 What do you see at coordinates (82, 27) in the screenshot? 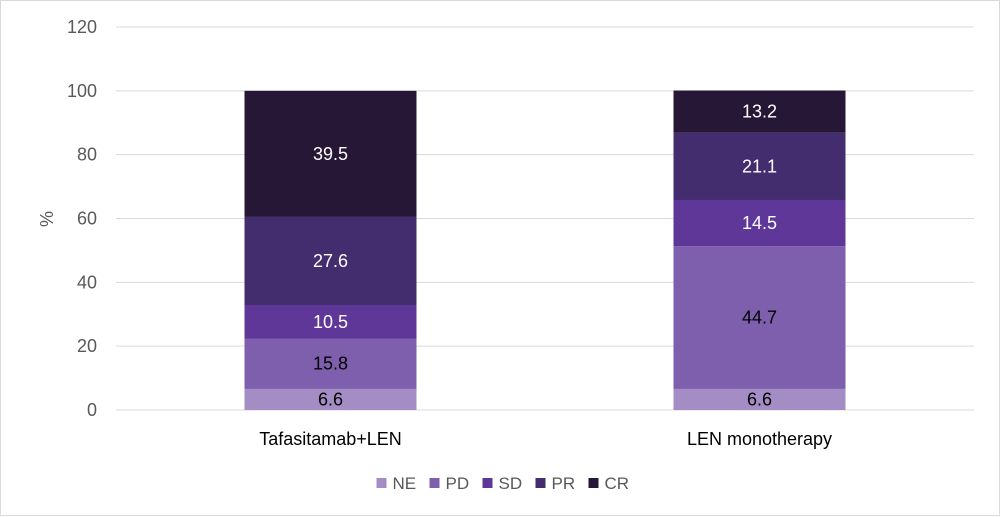
I see `y-tick-label: 120` at bounding box center [82, 27].